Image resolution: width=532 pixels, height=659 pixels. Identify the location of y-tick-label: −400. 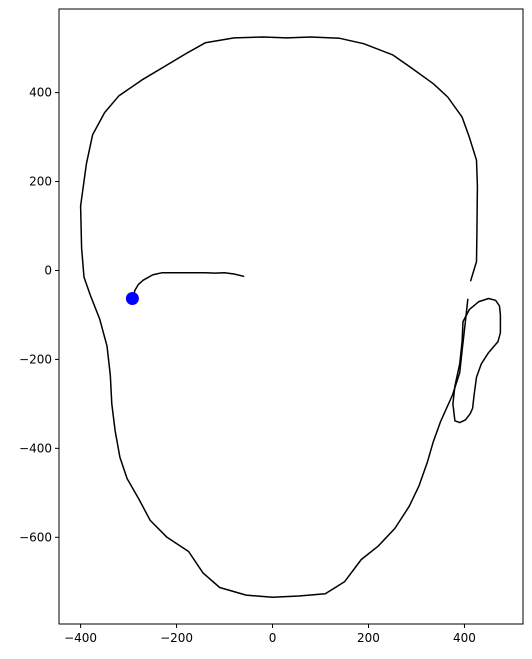
(35, 448).